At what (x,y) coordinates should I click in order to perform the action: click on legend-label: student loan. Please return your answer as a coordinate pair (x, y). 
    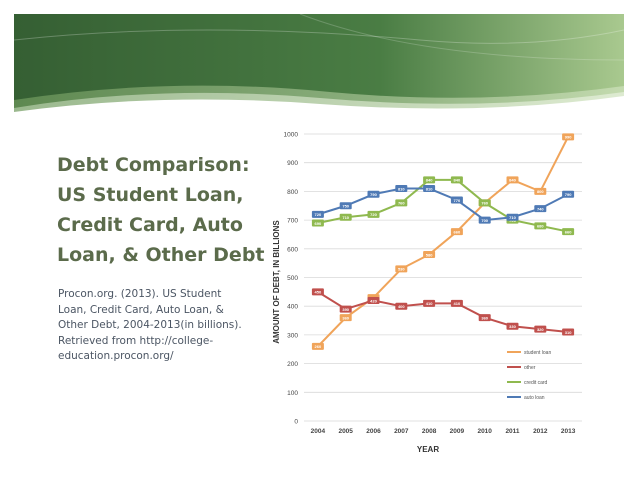
    Looking at the image, I should click on (537, 353).